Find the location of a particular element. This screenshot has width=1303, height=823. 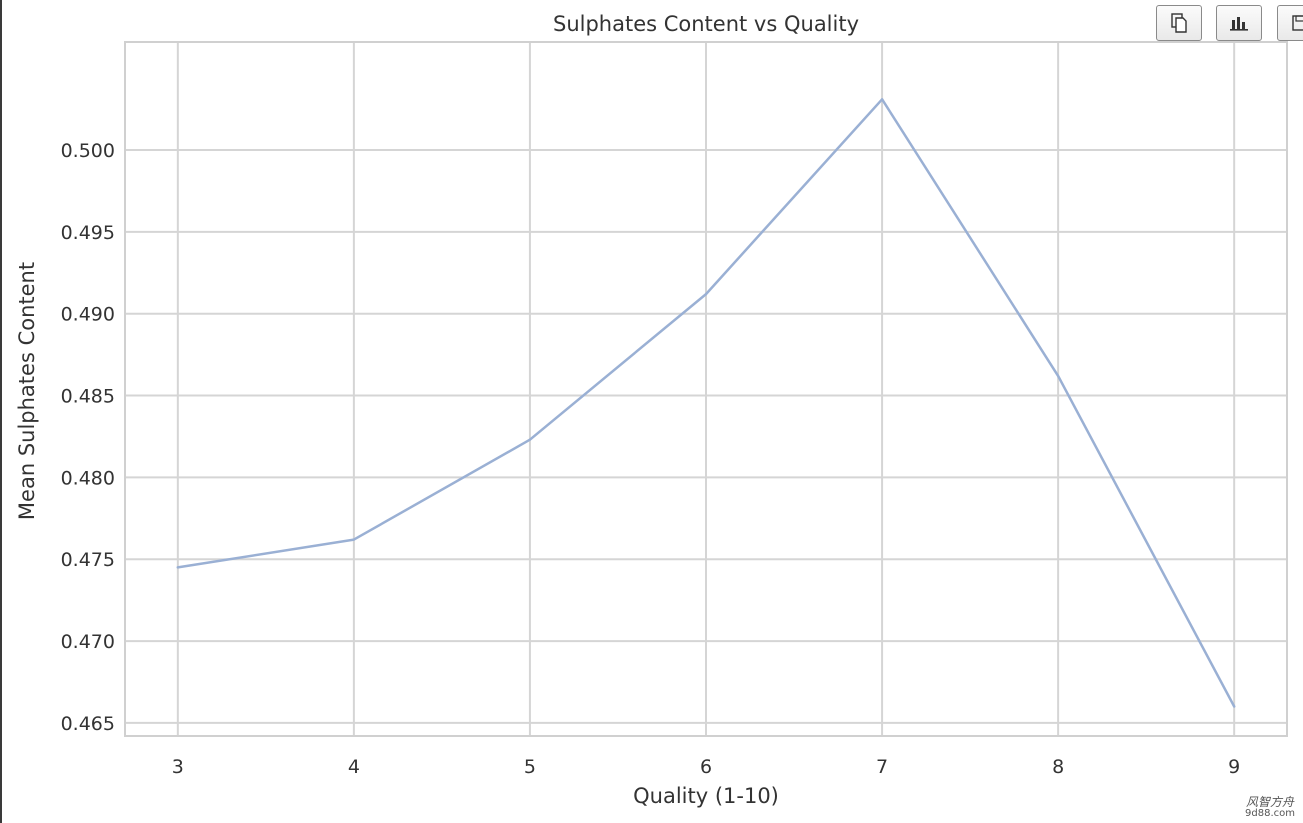

y-tick-label: 0.495 is located at coordinates (88, 233).